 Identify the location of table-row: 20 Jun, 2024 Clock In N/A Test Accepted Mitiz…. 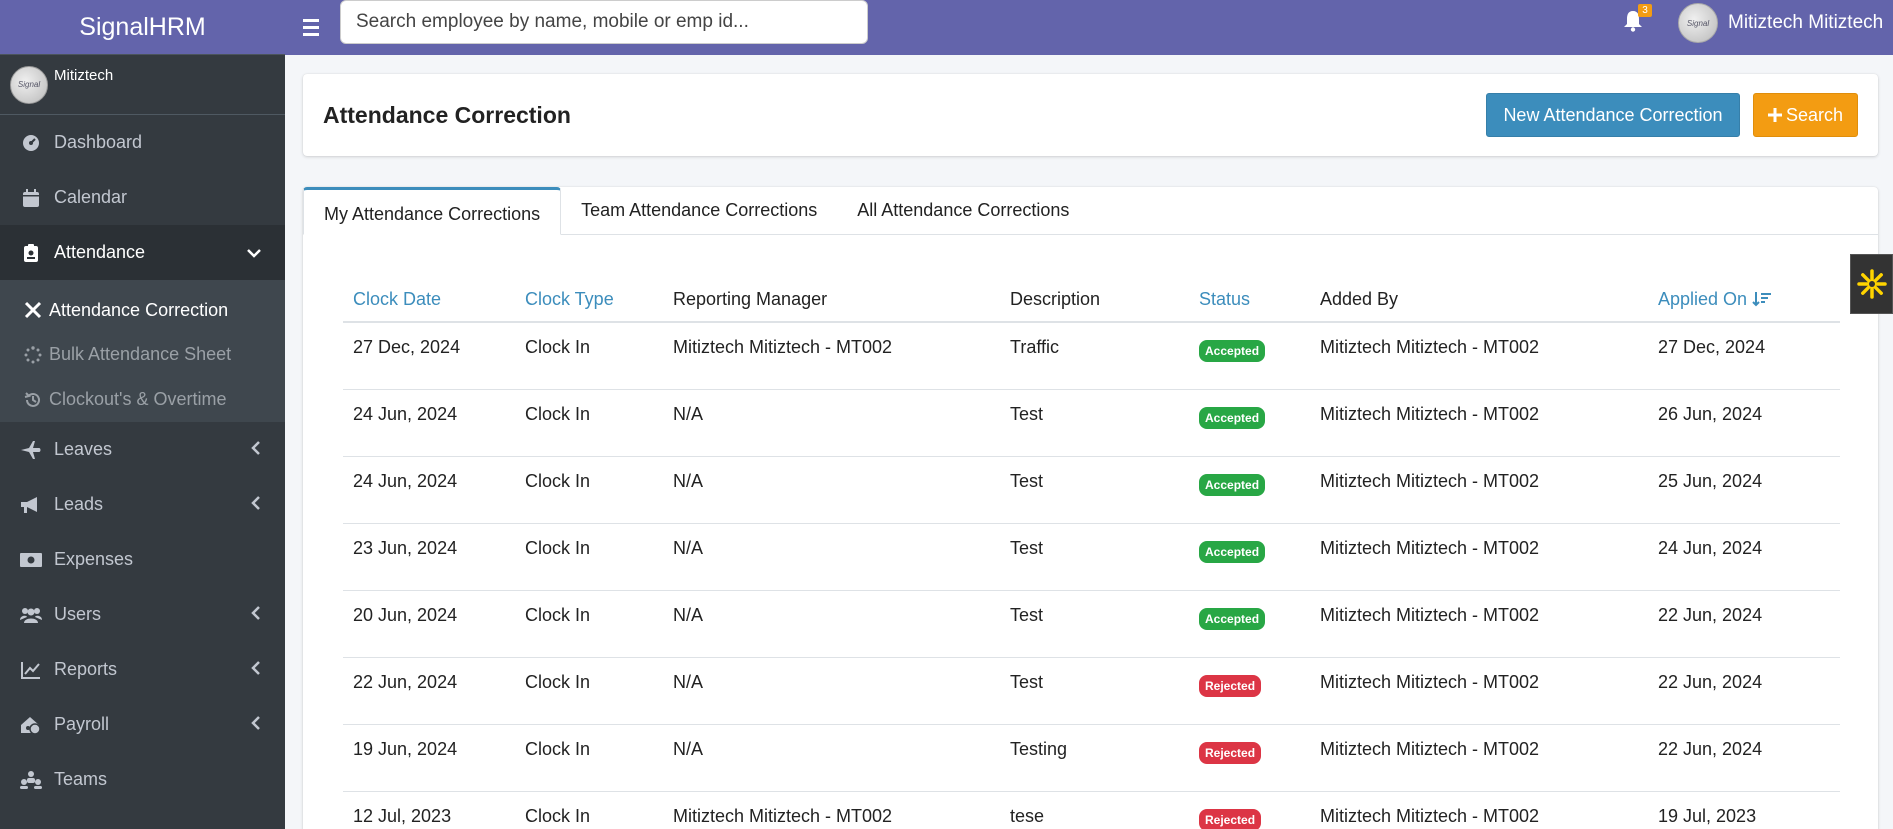
(1091, 624).